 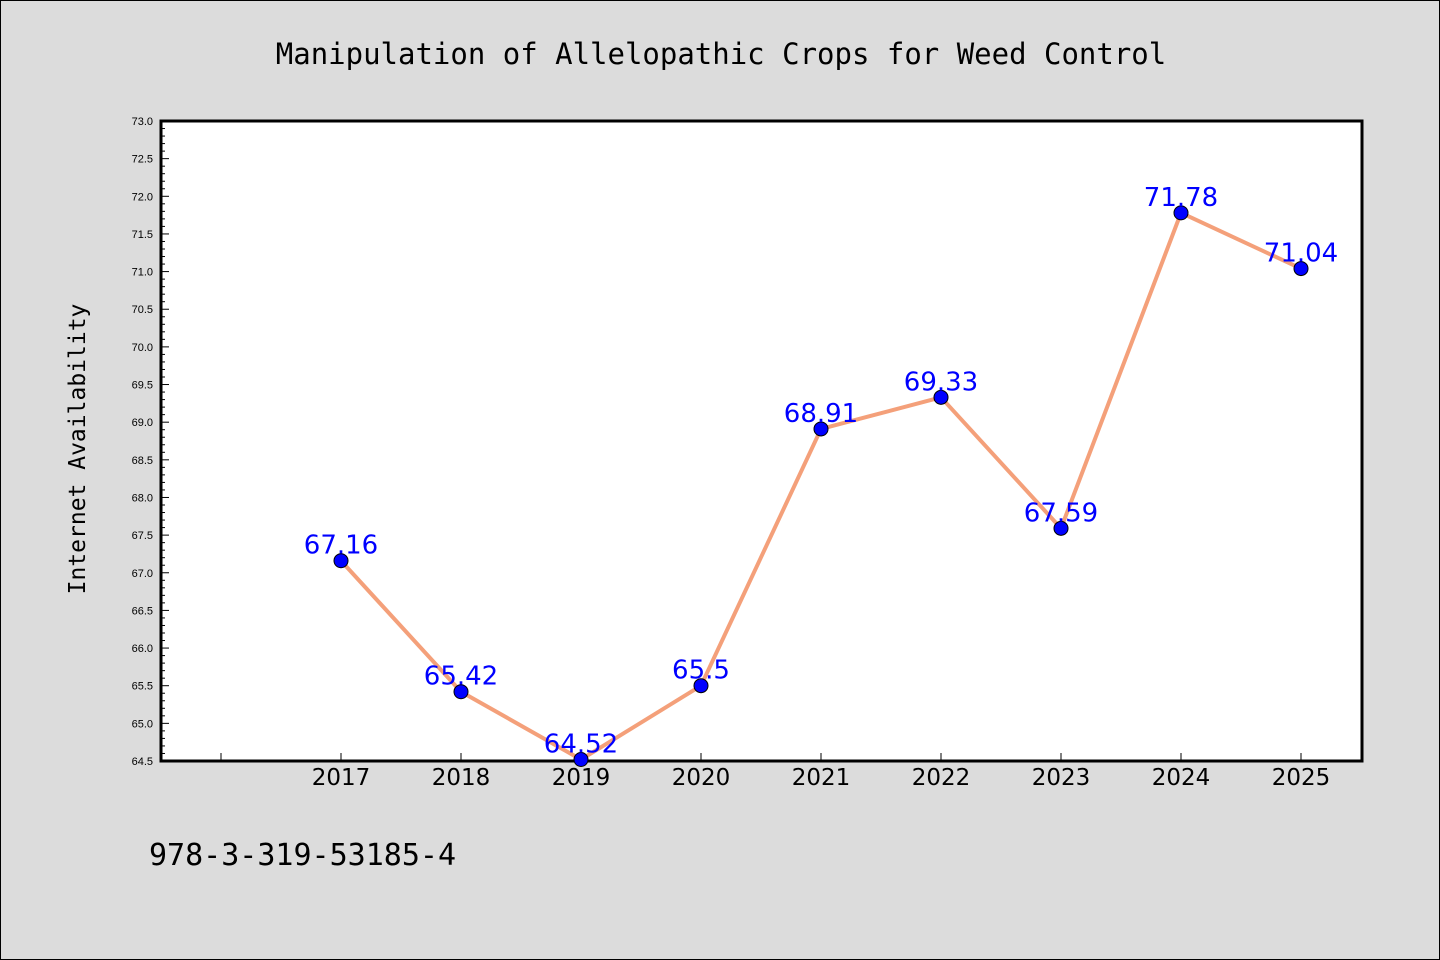 What do you see at coordinates (302, 855) in the screenshot?
I see `footer-isbn: 978-3-319-53185-4` at bounding box center [302, 855].